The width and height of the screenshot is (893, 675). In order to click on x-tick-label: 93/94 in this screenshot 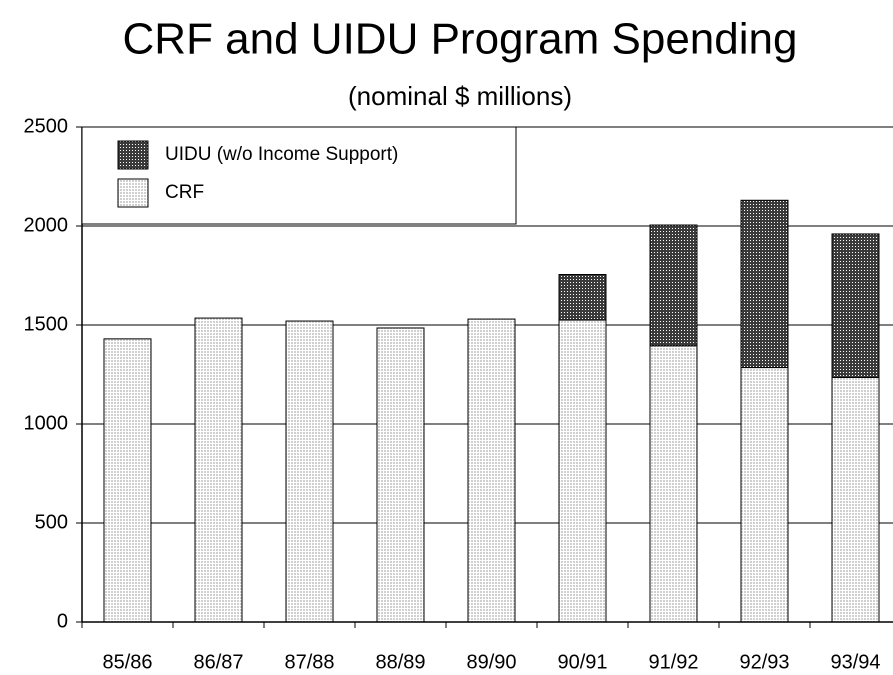, I will do `click(855, 662)`.